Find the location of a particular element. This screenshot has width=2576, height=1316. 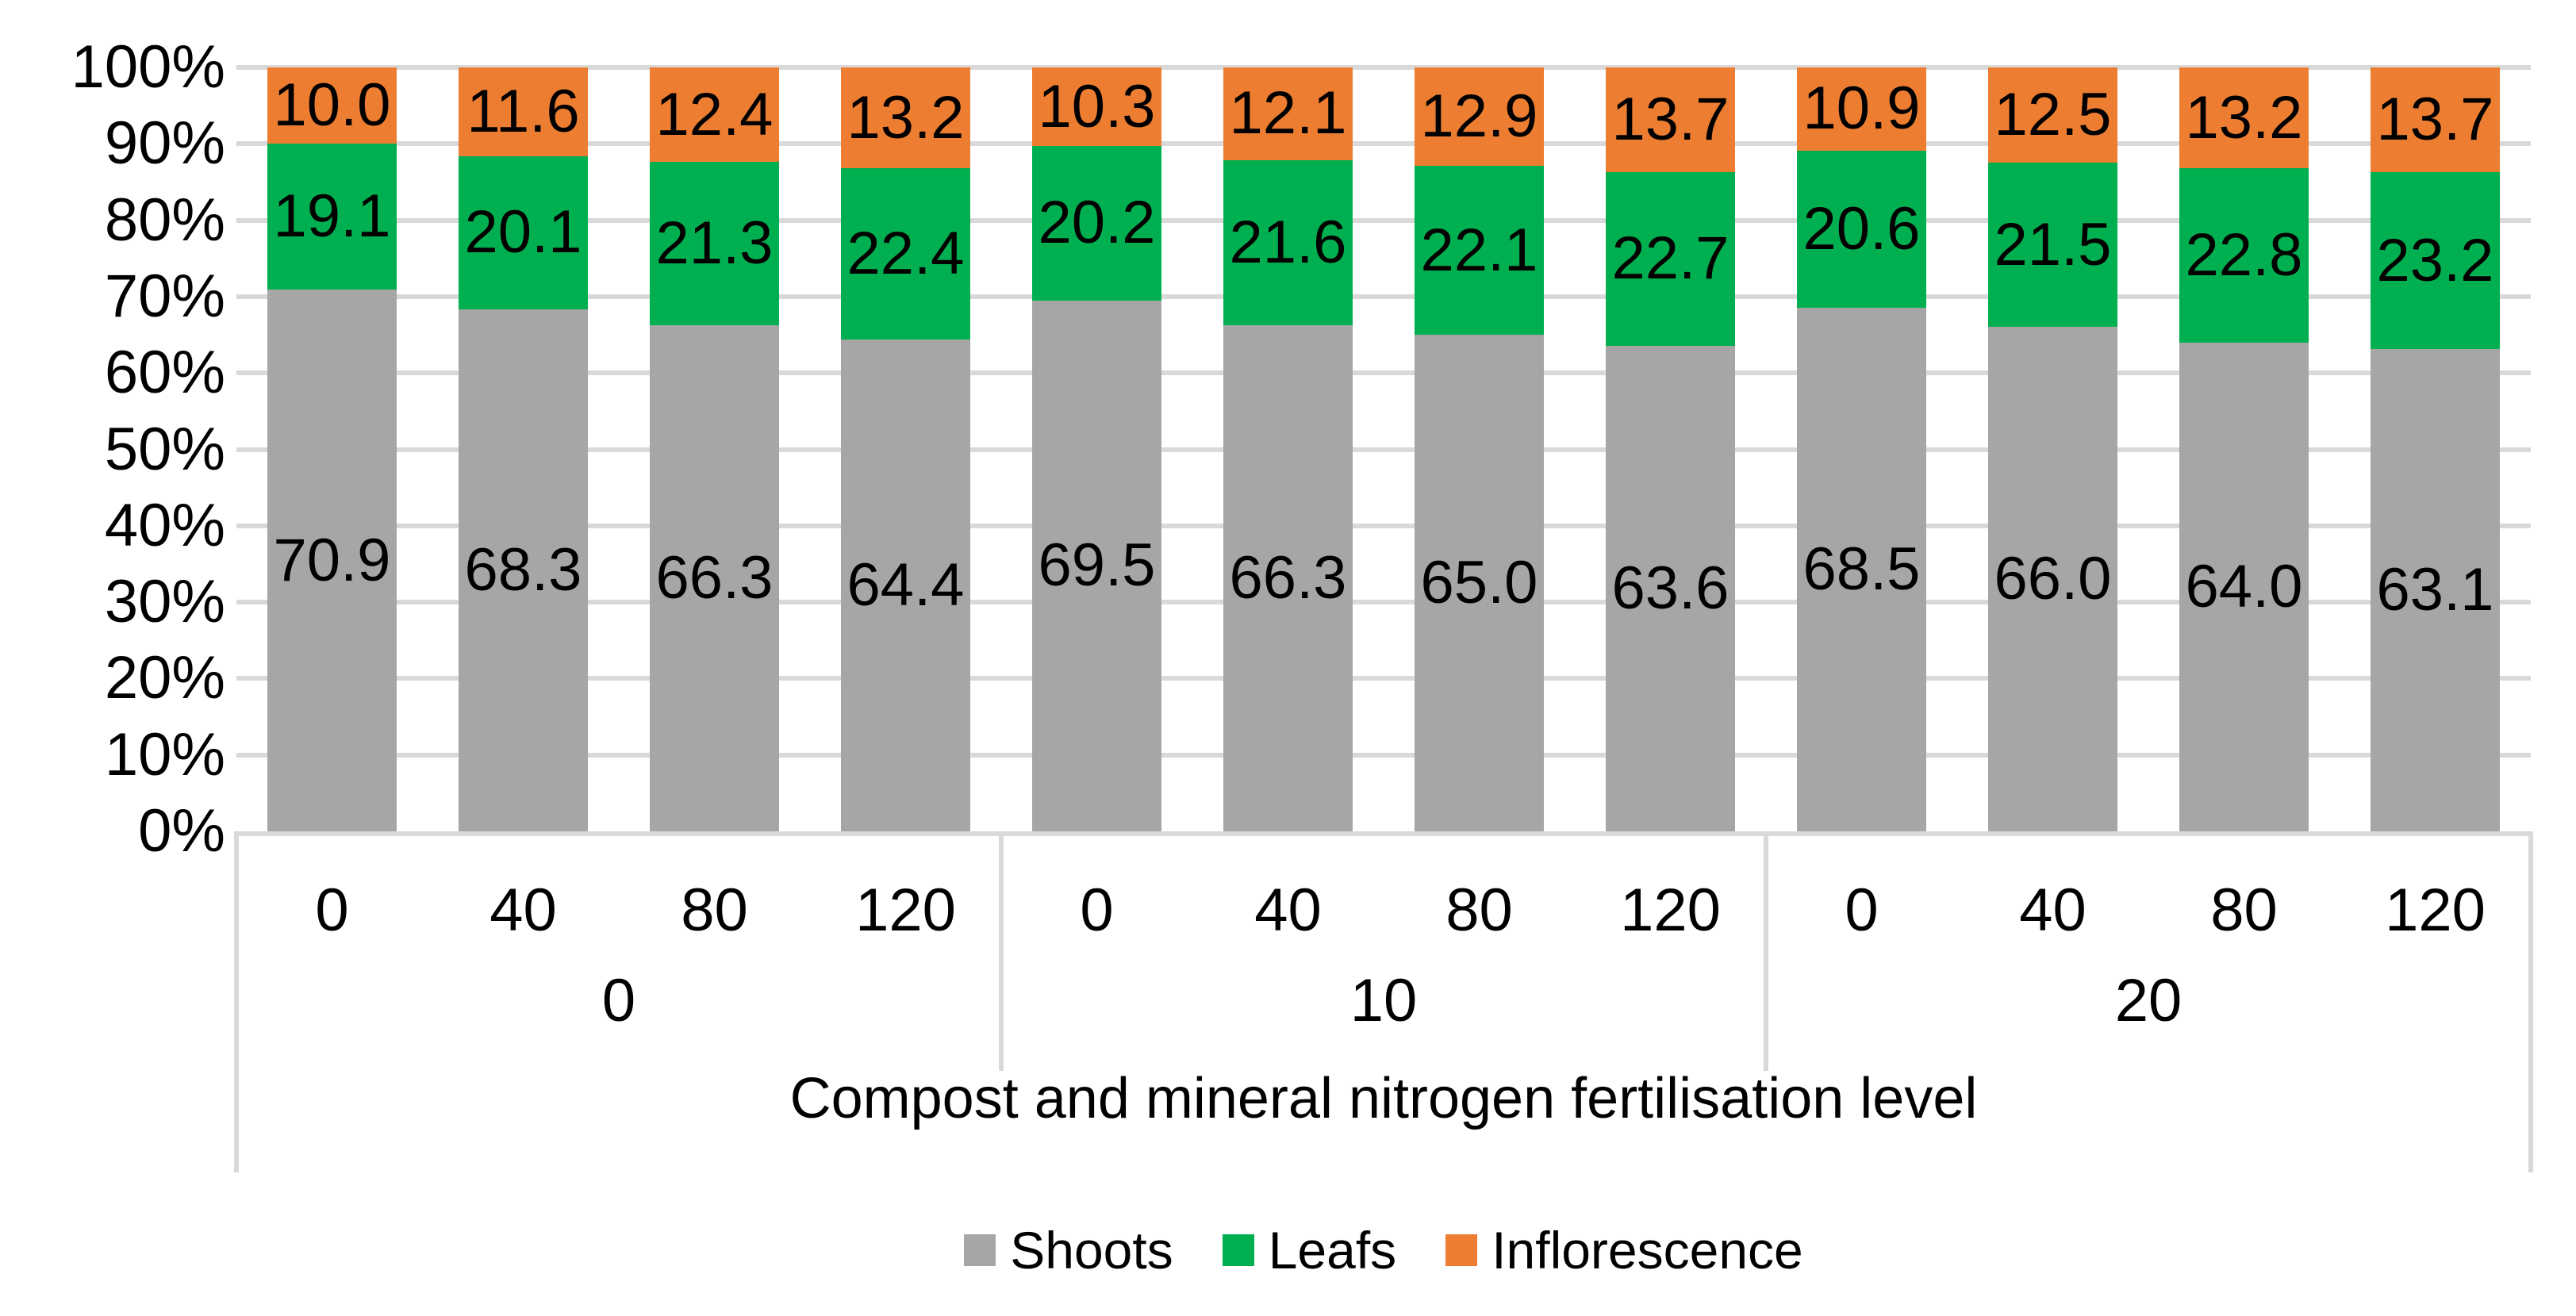

y-axis-tick-label: 90% is located at coordinates (164, 143).